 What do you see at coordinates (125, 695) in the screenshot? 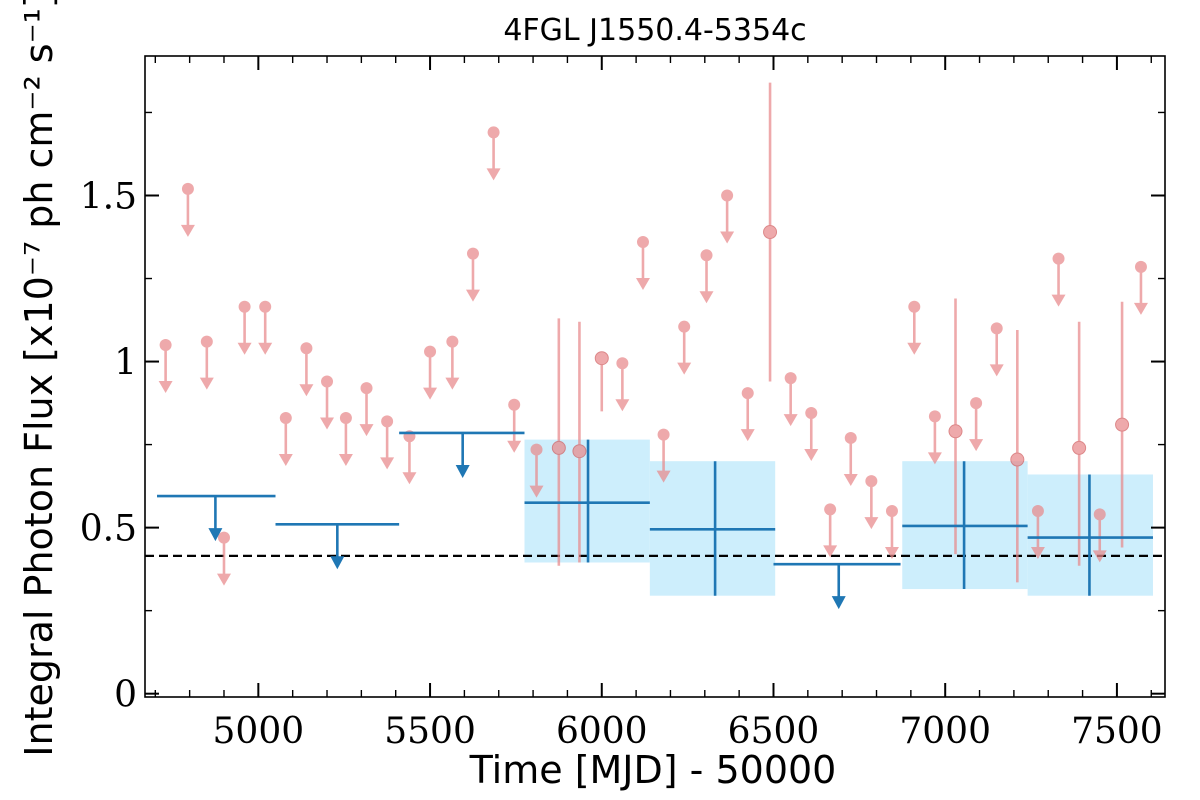
I see `y-tick-label: 0` at bounding box center [125, 695].